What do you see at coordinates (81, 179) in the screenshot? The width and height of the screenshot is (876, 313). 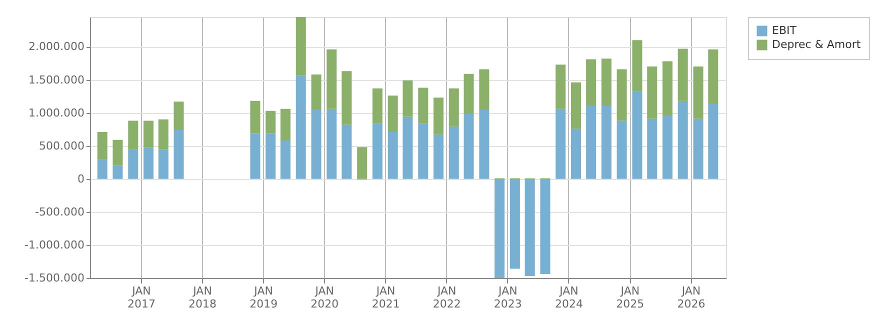 I see `y-tick-label: 0` at bounding box center [81, 179].